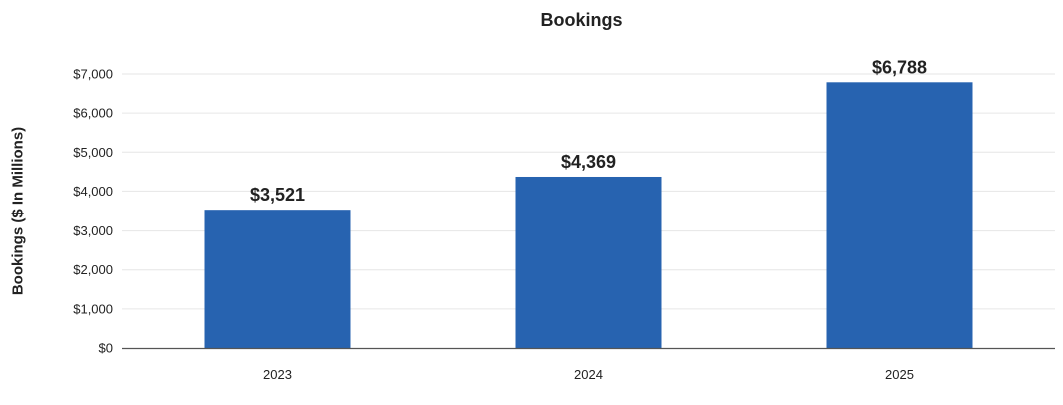  Describe the element at coordinates (588, 374) in the screenshot. I see `x-tick-label: 2024` at that location.